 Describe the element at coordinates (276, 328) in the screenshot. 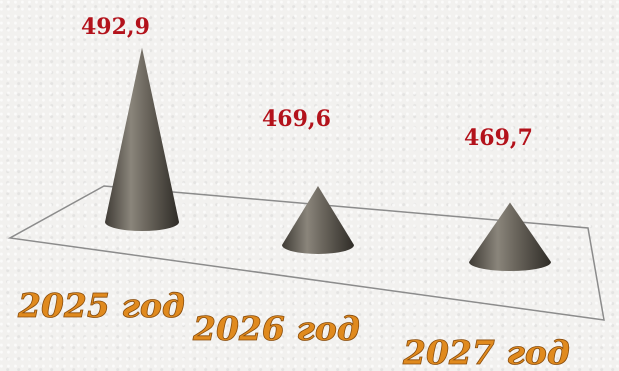

I see `category-label: 2026 год` at that location.